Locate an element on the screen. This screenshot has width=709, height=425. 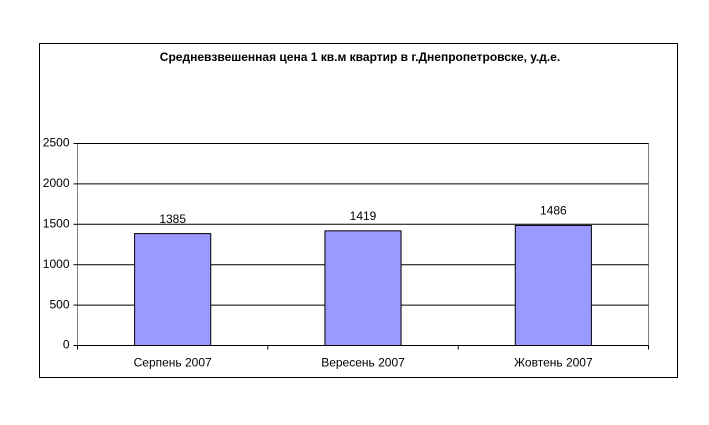
data-label: 1486 is located at coordinates (553, 211).